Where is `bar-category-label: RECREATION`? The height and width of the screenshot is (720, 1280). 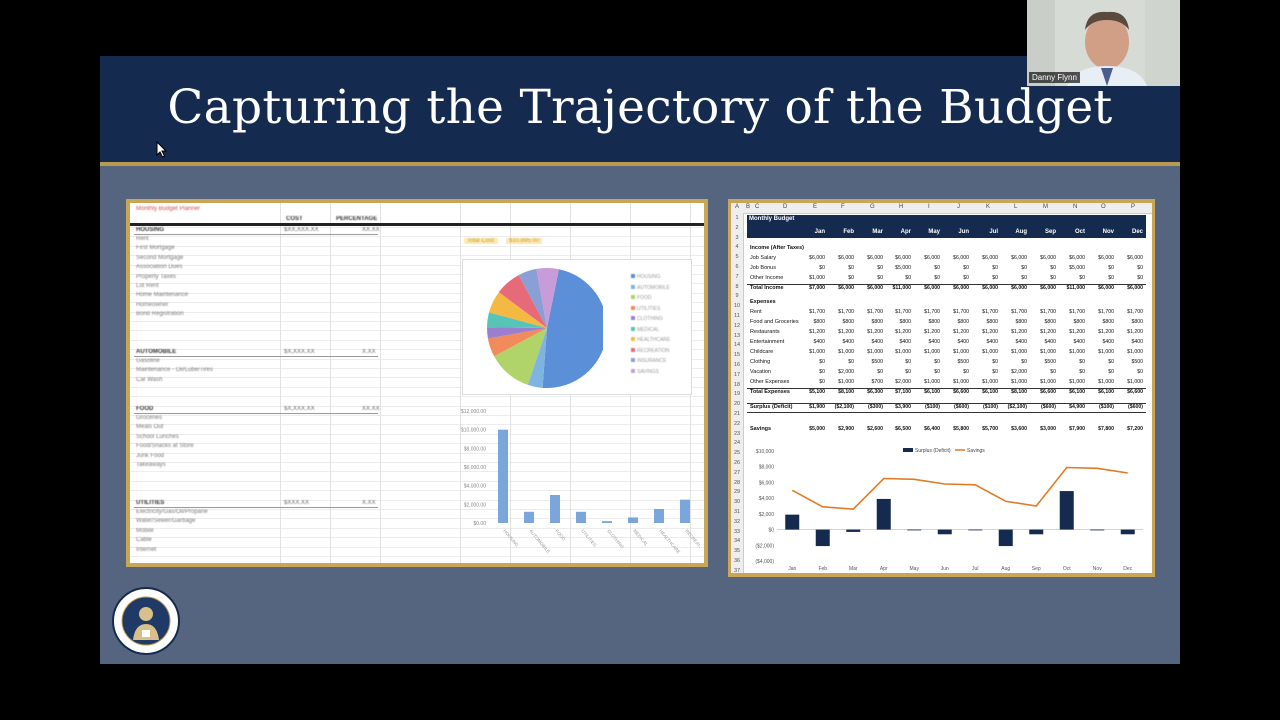
bar-category-label: RECREATION is located at coordinates (692, 541).